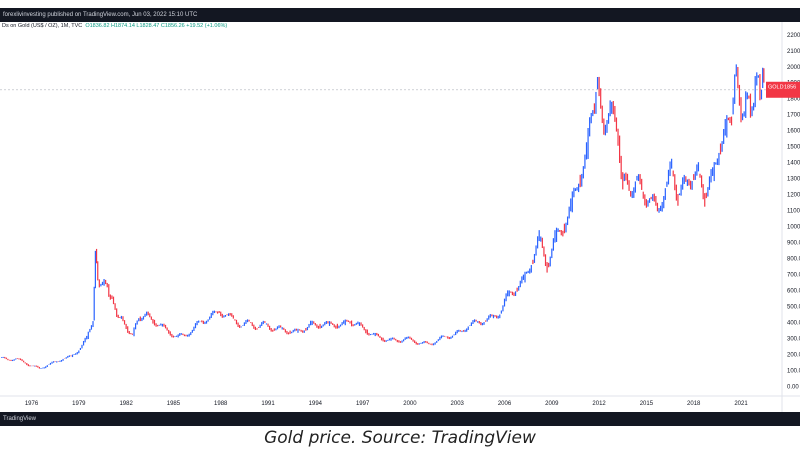 The image size is (800, 458). Describe the element at coordinates (694, 404) in the screenshot. I see `x-tick-label: 2018` at that location.